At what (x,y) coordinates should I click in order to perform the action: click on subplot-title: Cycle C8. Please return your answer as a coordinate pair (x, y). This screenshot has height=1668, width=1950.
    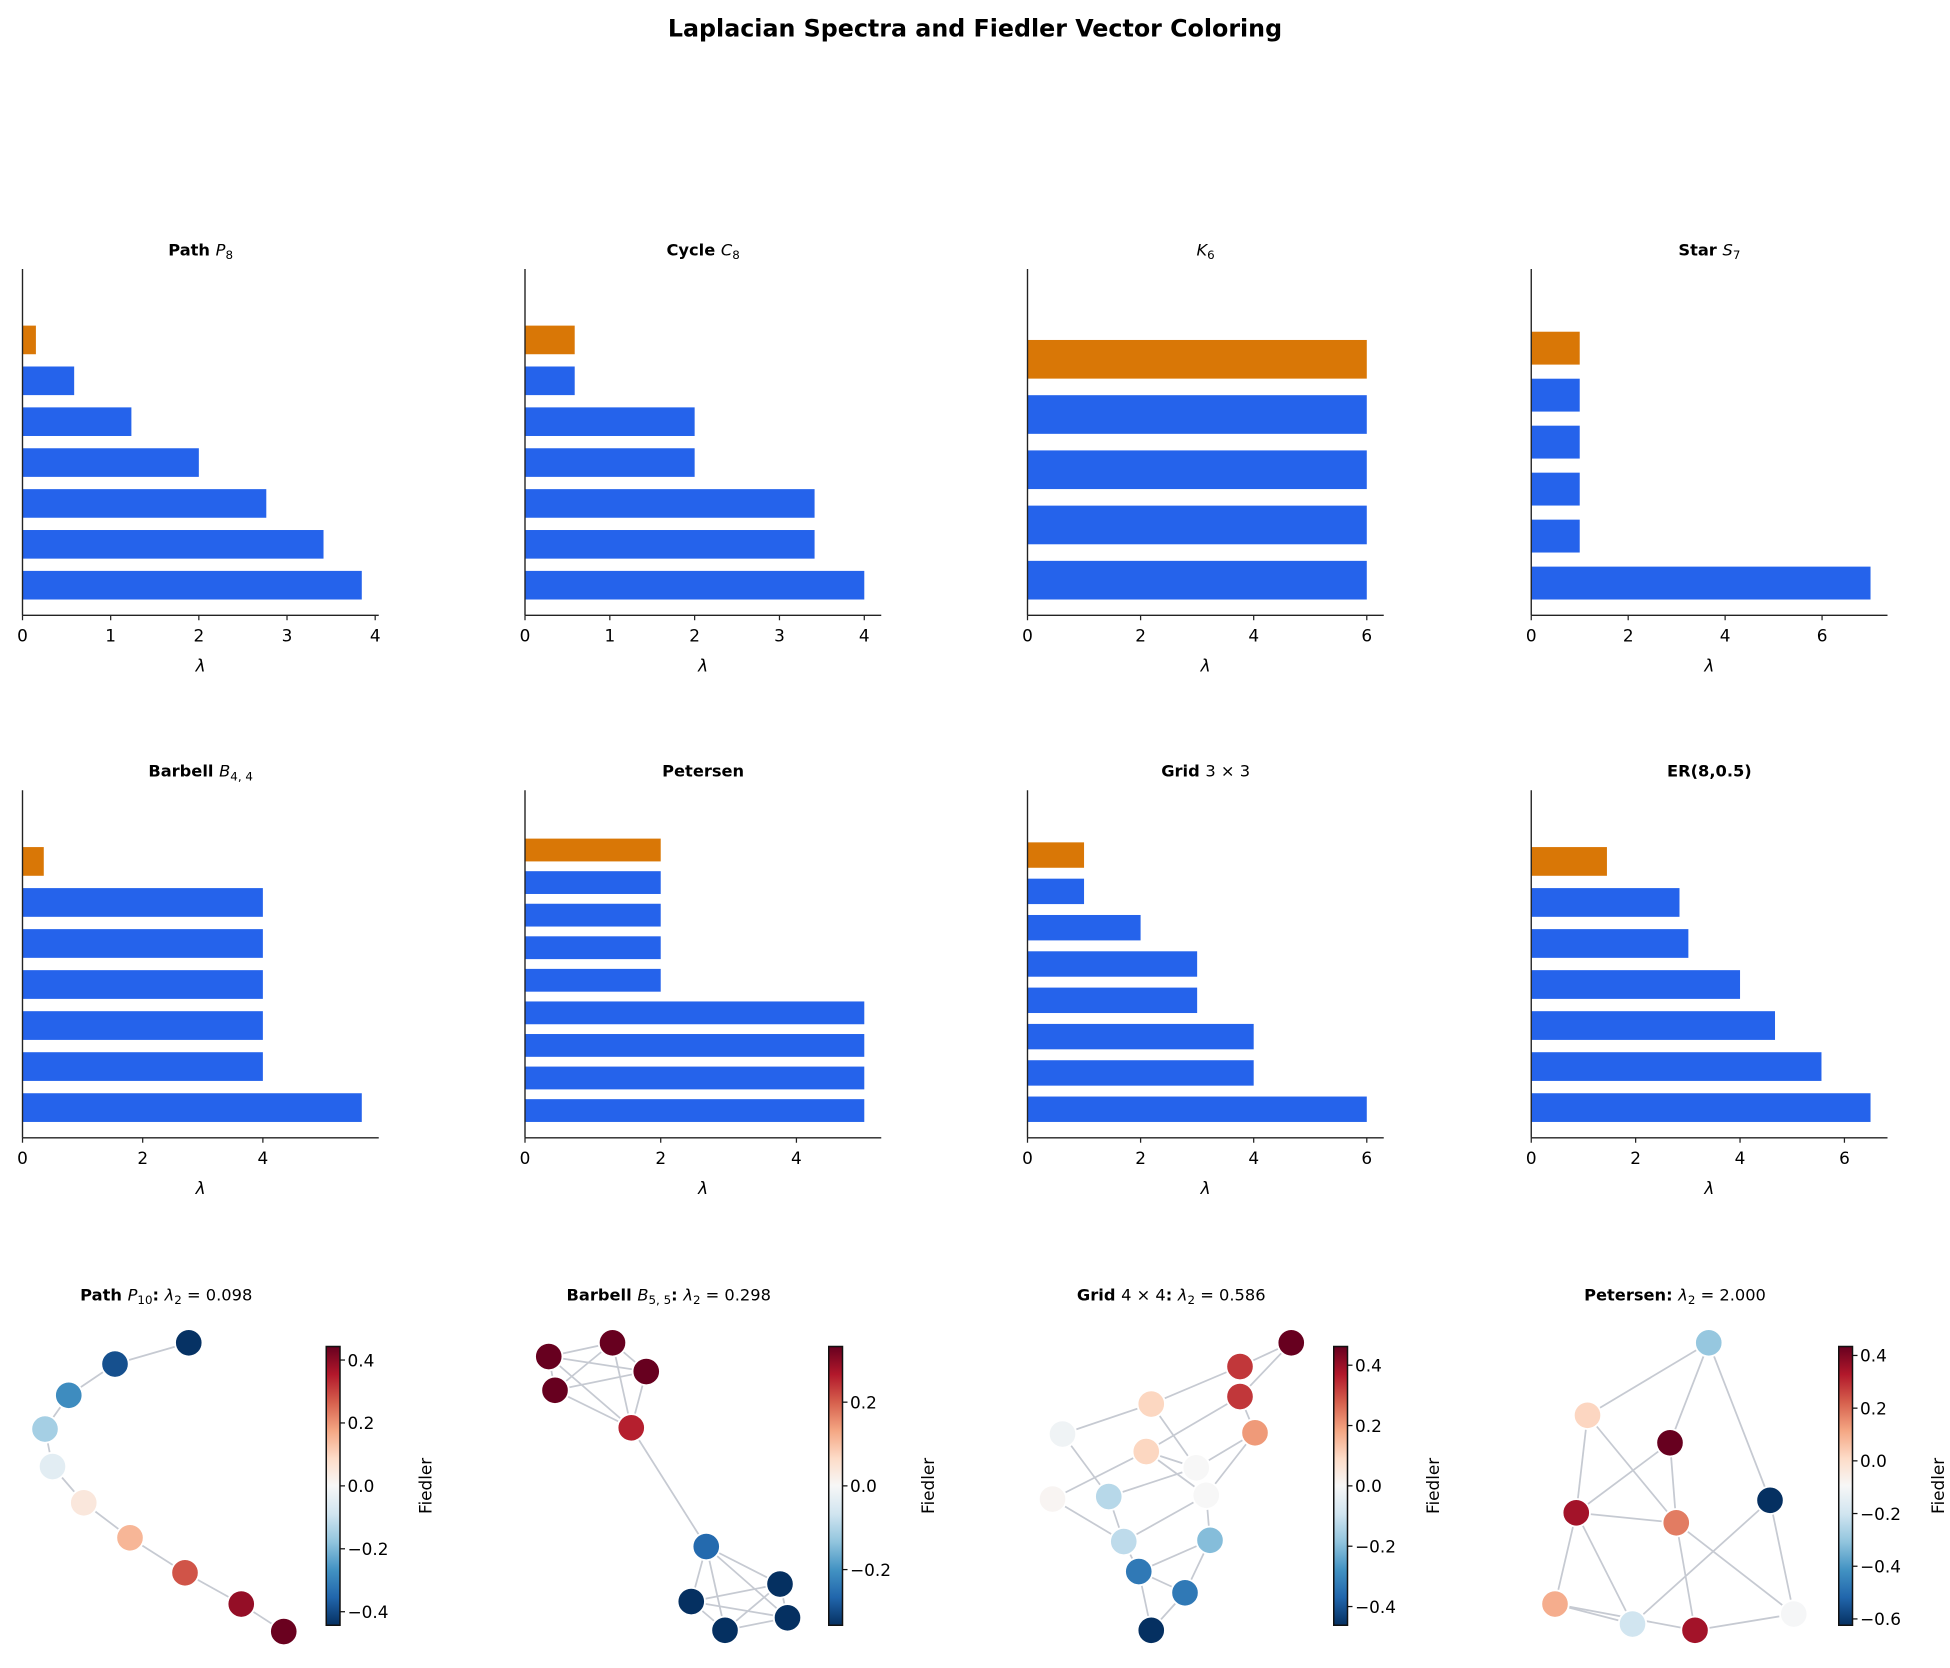
    Looking at the image, I should click on (702, 251).